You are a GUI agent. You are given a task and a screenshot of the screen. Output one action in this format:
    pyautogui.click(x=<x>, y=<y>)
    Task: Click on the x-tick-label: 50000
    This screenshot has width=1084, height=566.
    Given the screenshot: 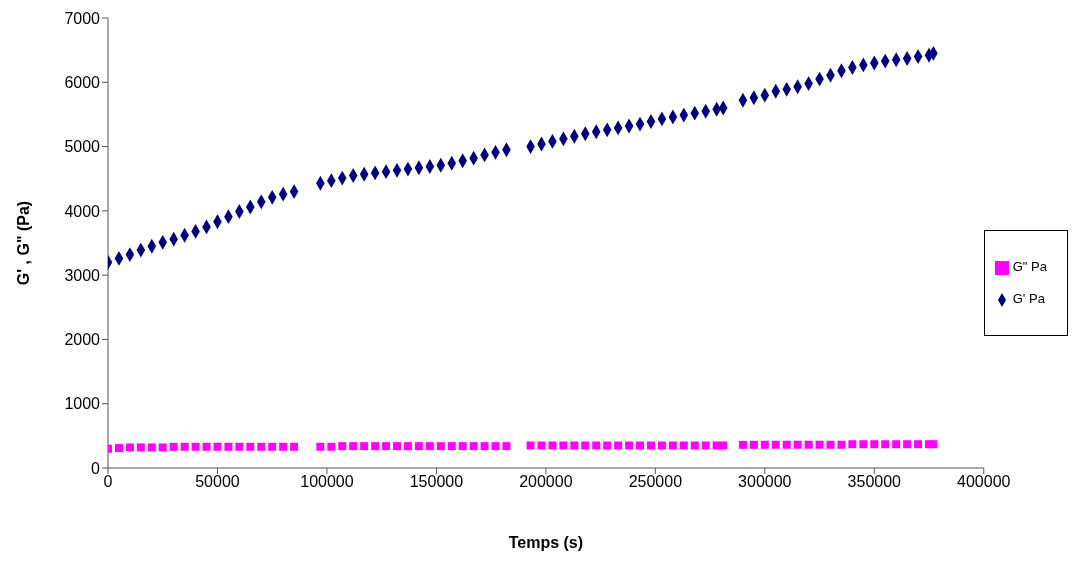 What is the action you would take?
    pyautogui.click(x=217, y=482)
    